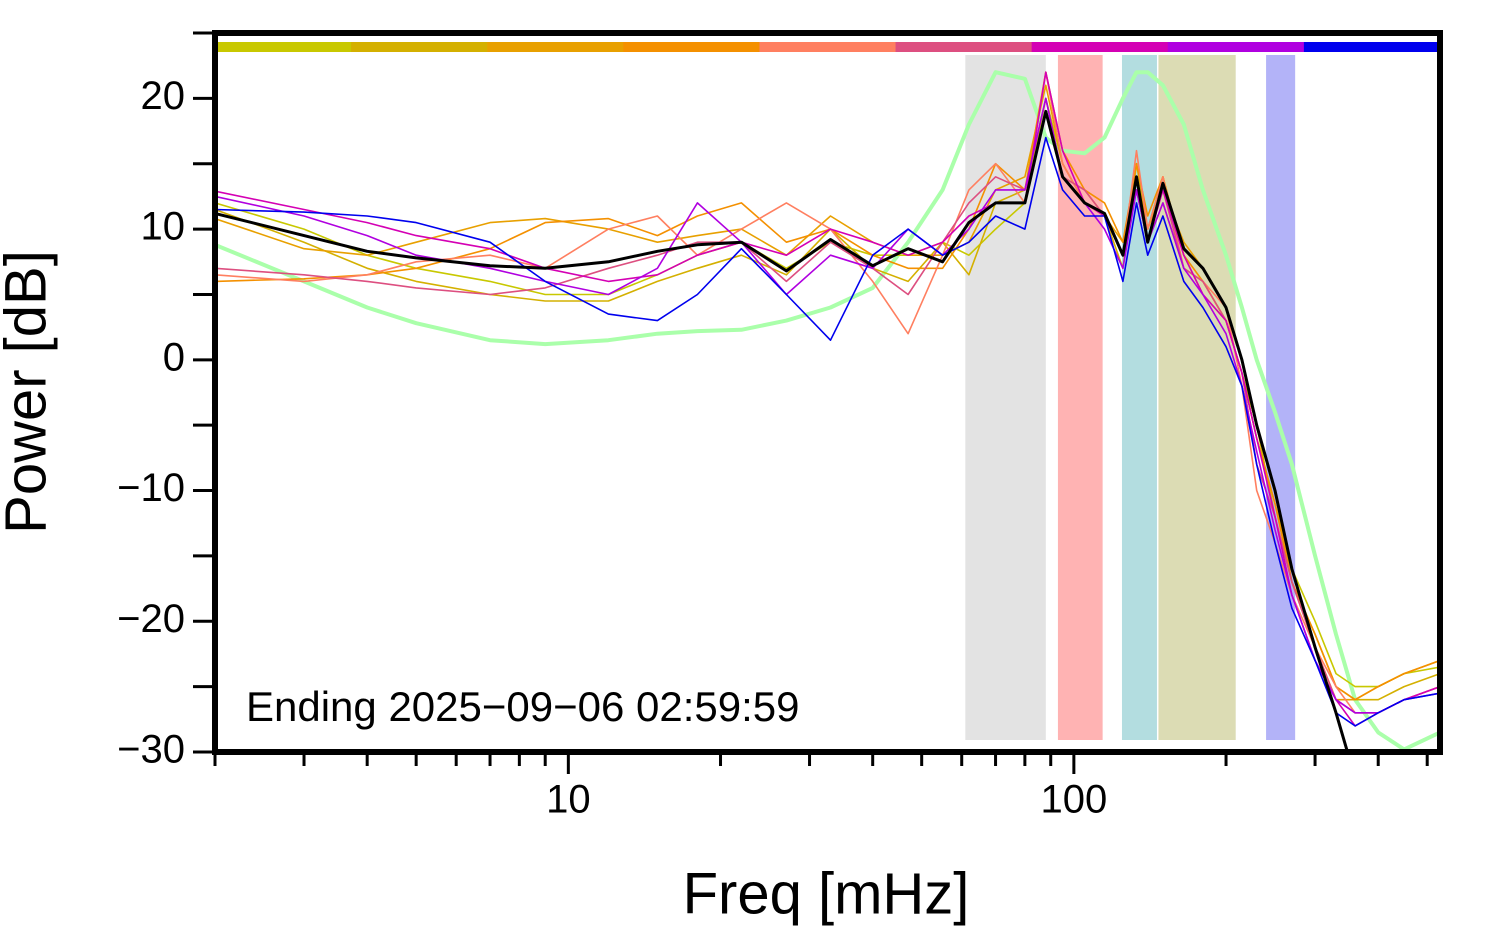 This screenshot has height=952, width=1494. What do you see at coordinates (151, 619) in the screenshot?
I see `y-tick-label: −20` at bounding box center [151, 619].